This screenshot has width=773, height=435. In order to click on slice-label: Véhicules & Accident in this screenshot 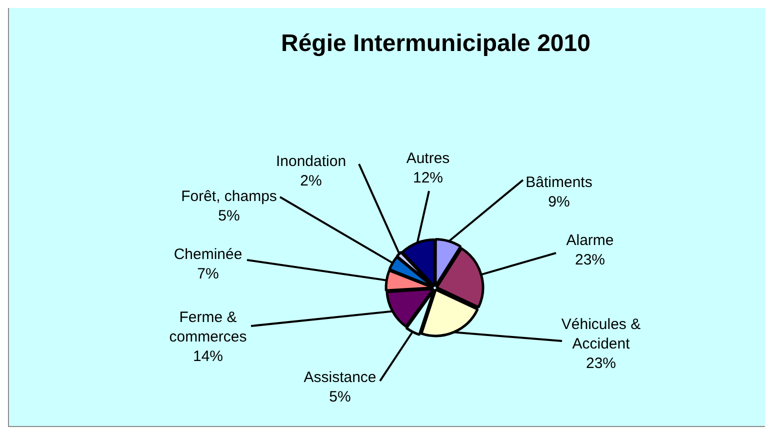, I will do `click(601, 334)`.